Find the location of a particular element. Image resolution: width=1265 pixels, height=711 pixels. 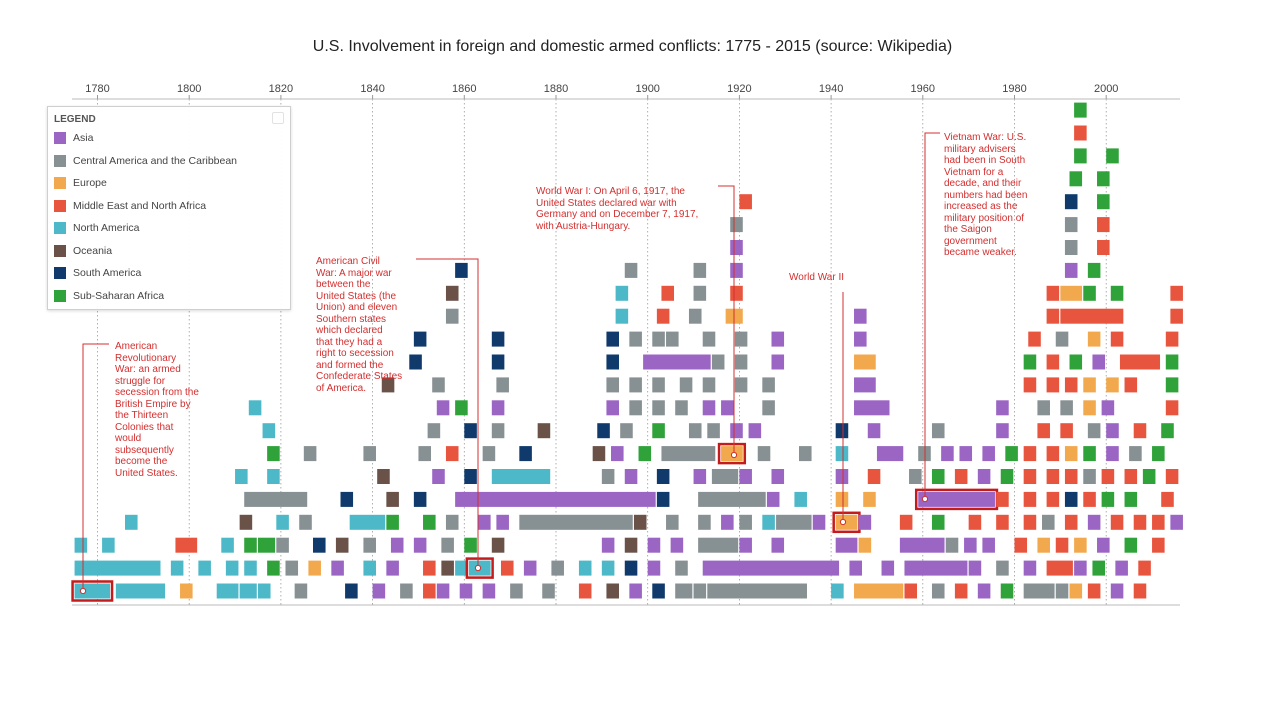

legend-item: South America is located at coordinates (97, 273).